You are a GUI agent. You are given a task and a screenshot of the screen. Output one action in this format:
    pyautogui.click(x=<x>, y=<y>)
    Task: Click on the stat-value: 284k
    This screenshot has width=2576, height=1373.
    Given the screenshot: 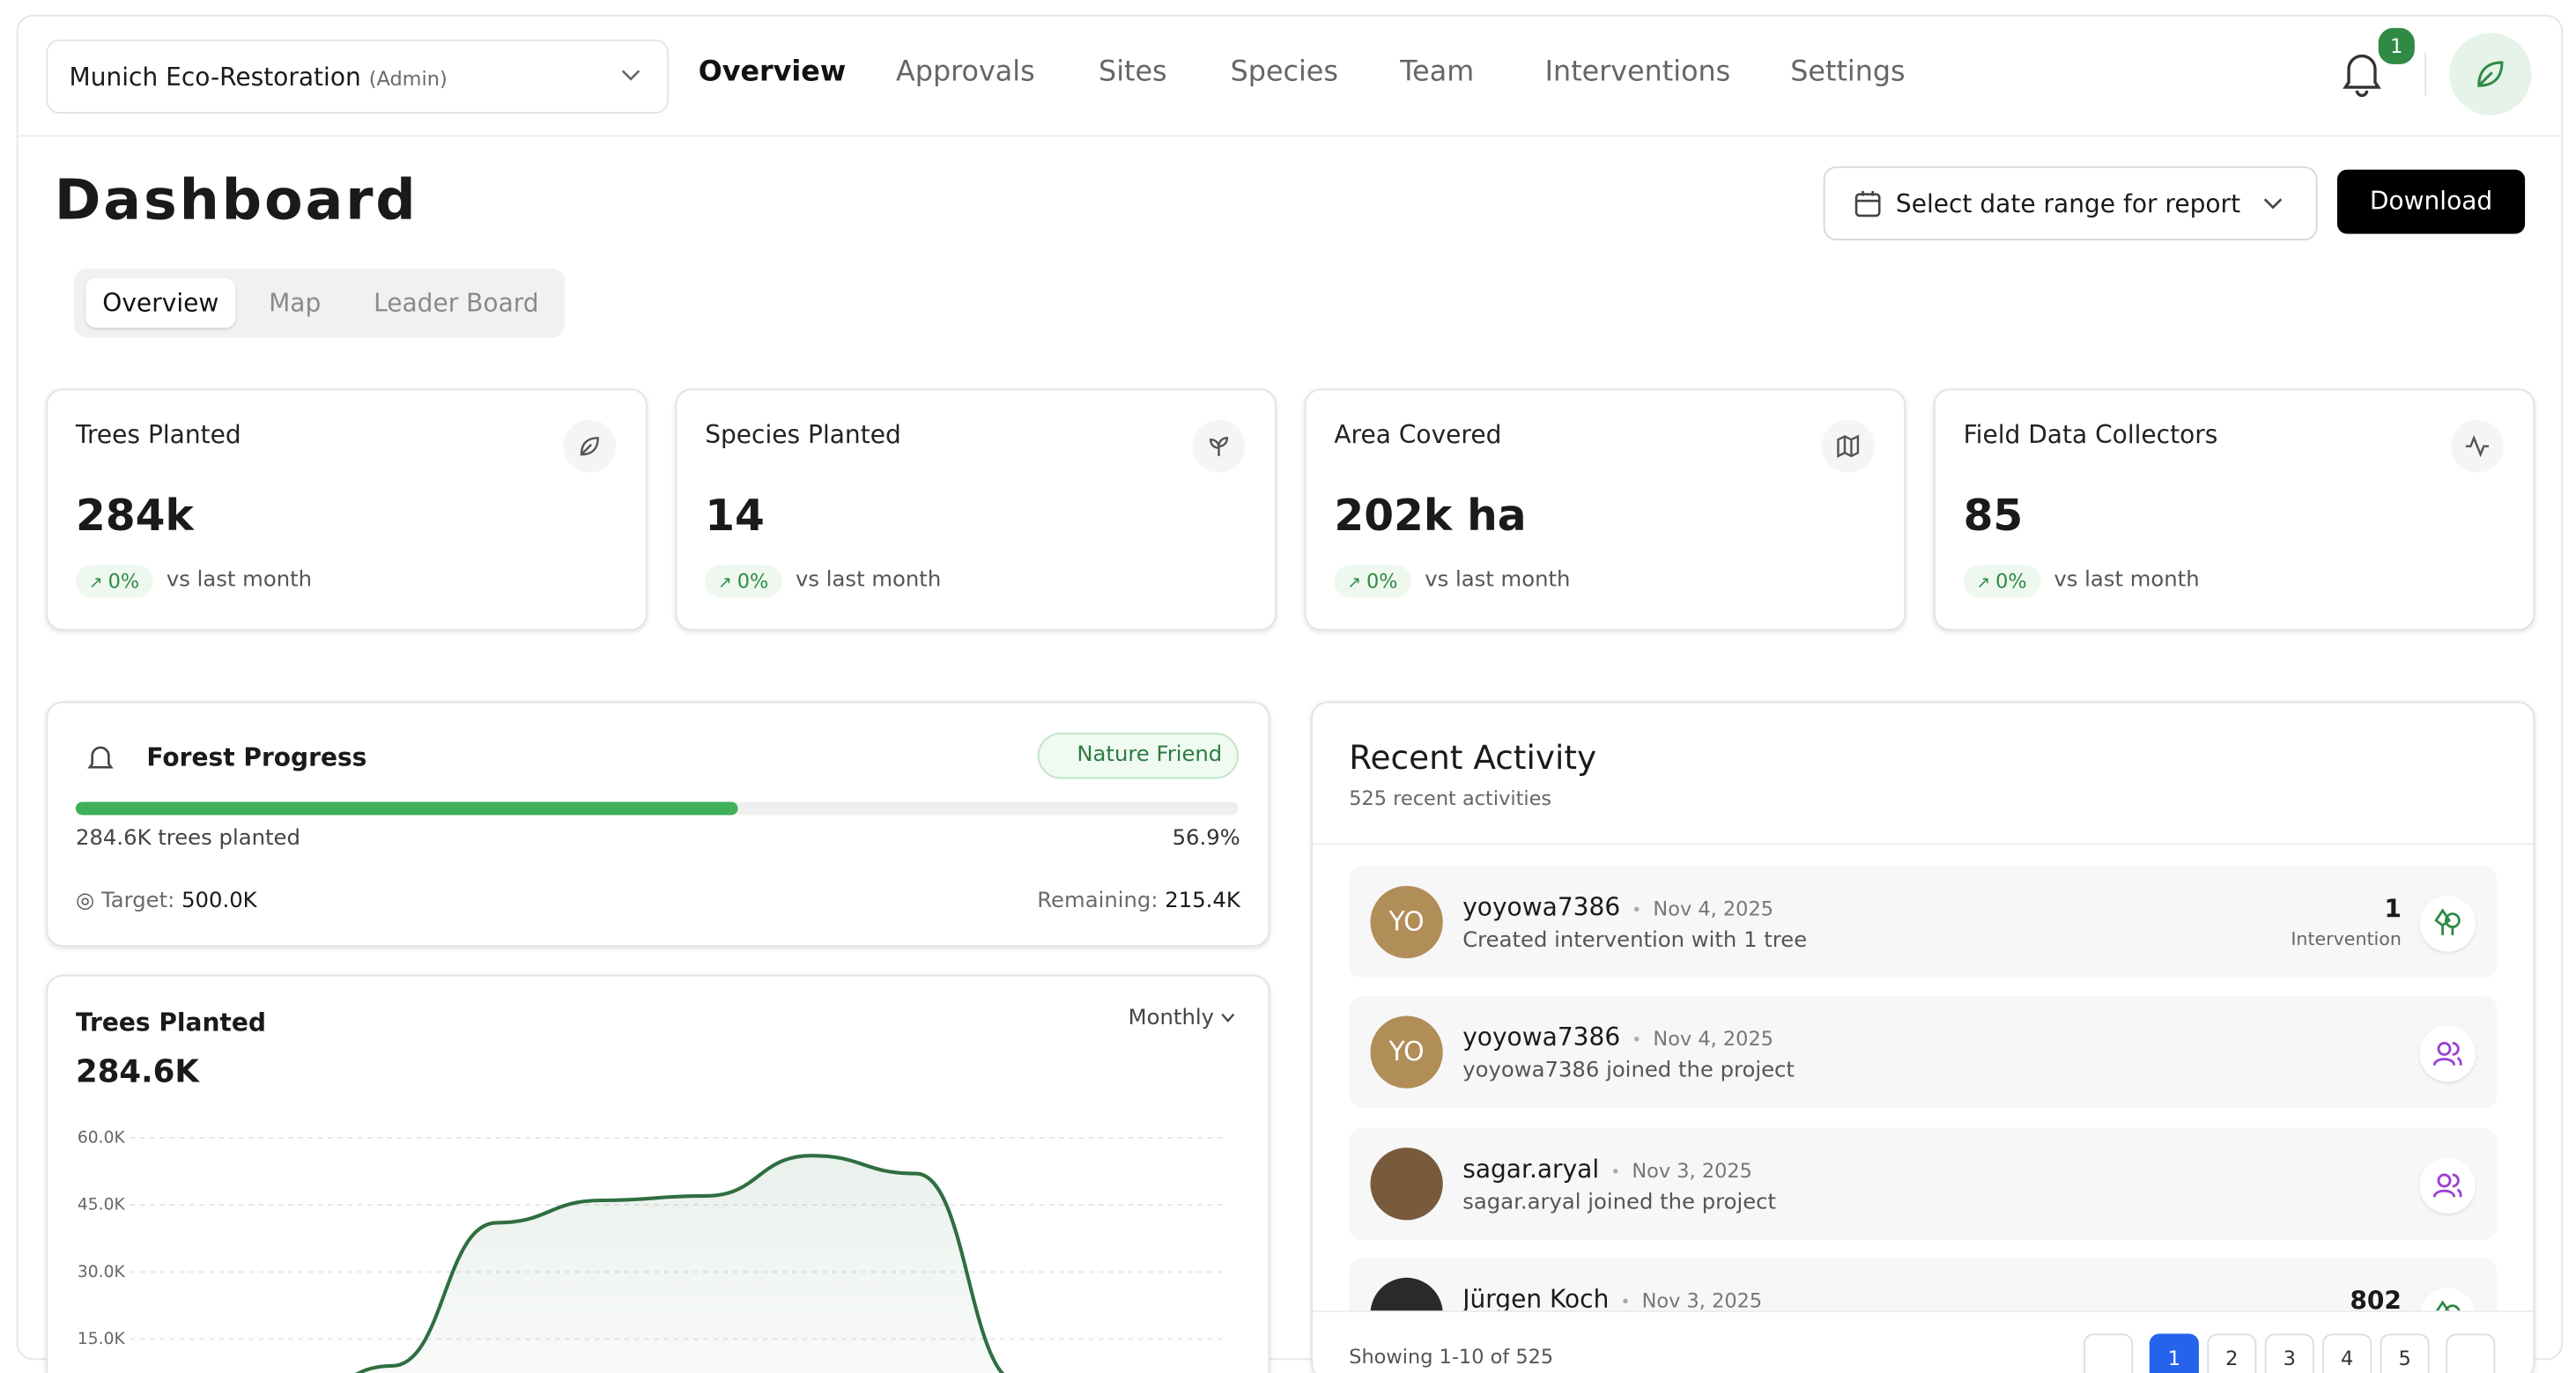 What is the action you would take?
    pyautogui.click(x=135, y=517)
    